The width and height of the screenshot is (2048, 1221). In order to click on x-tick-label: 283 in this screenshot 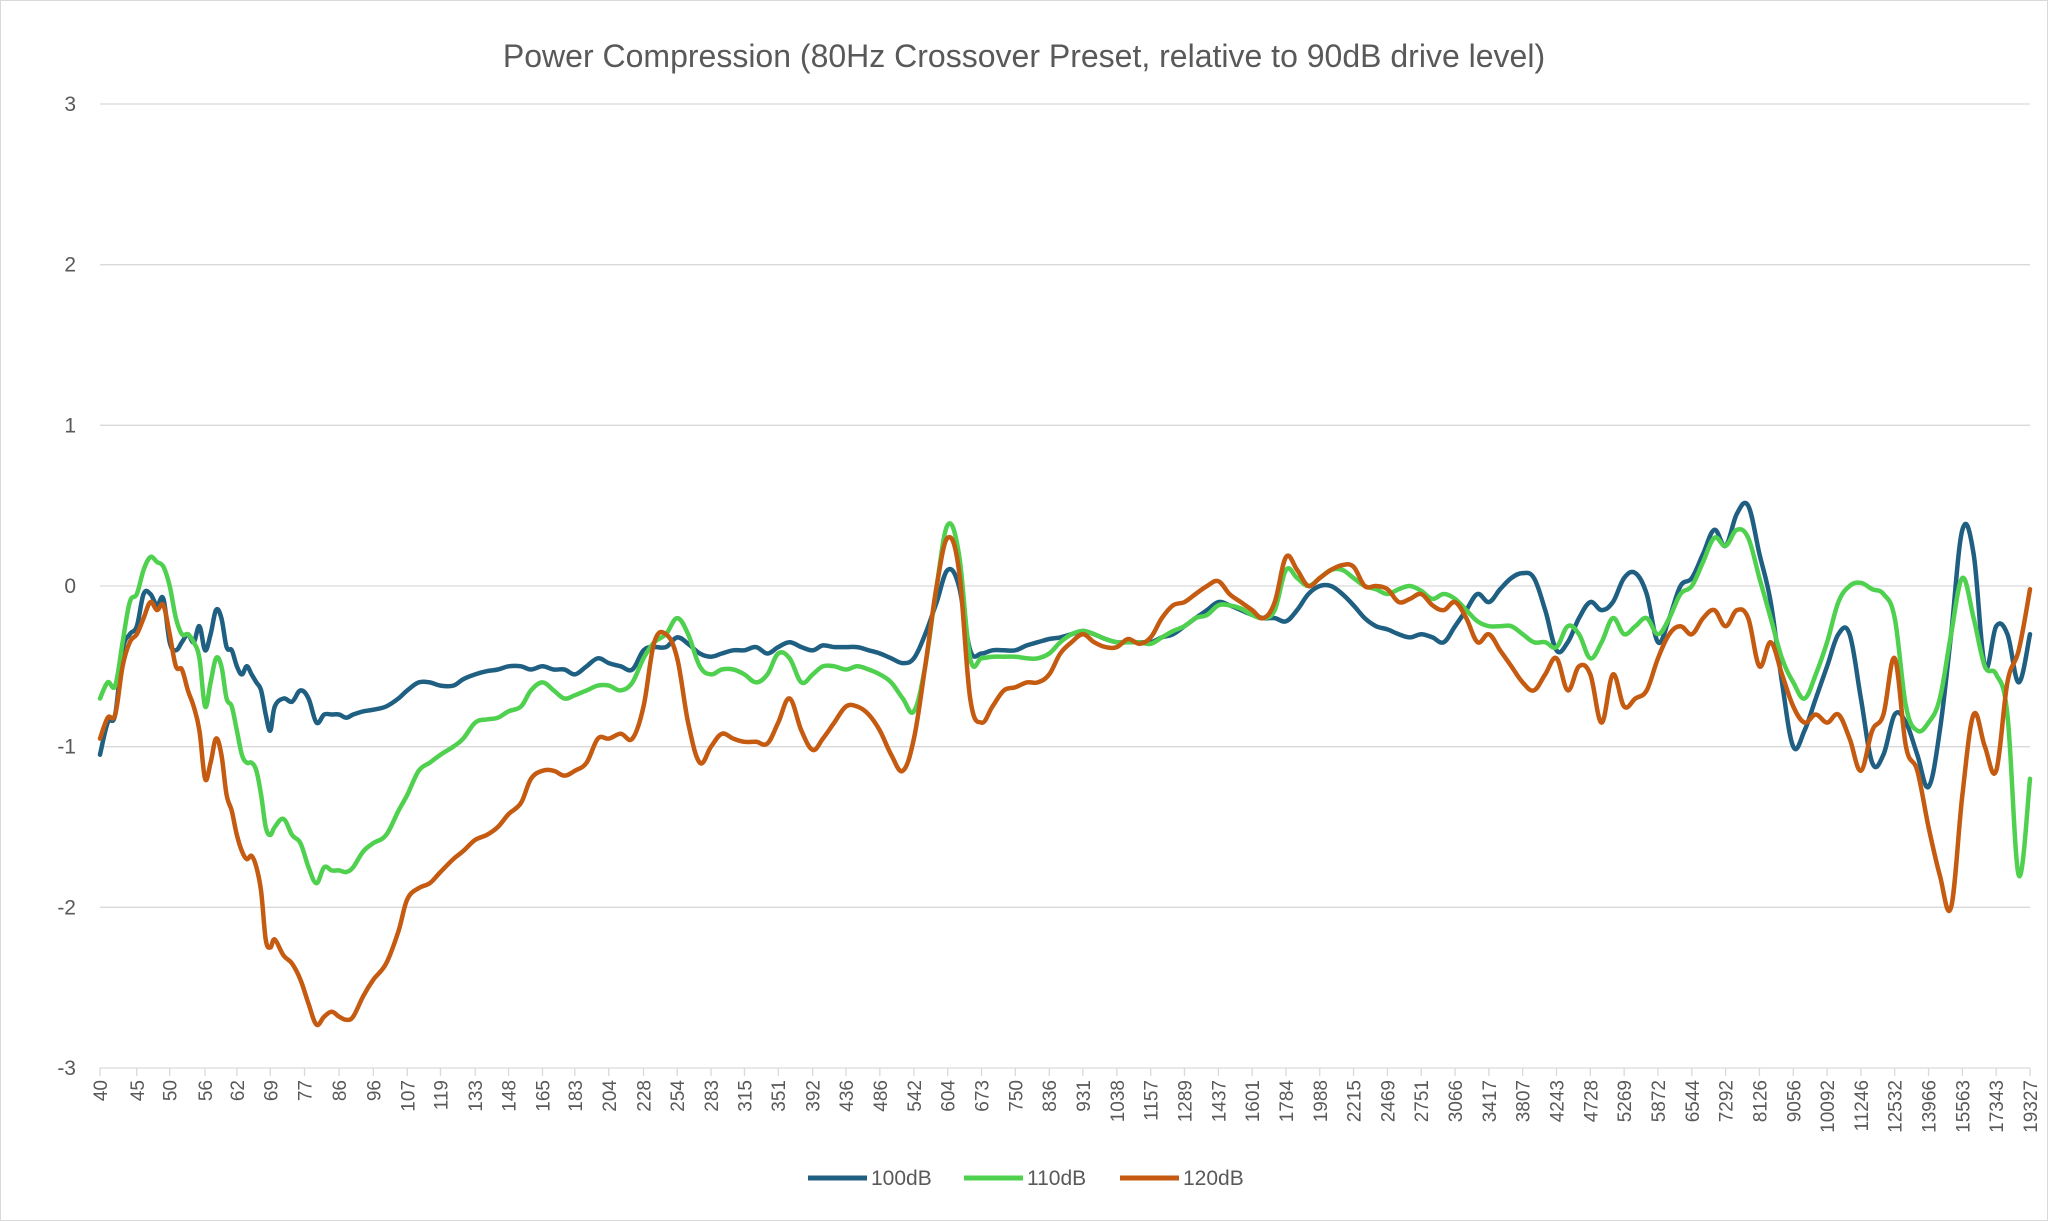, I will do `click(712, 1096)`.